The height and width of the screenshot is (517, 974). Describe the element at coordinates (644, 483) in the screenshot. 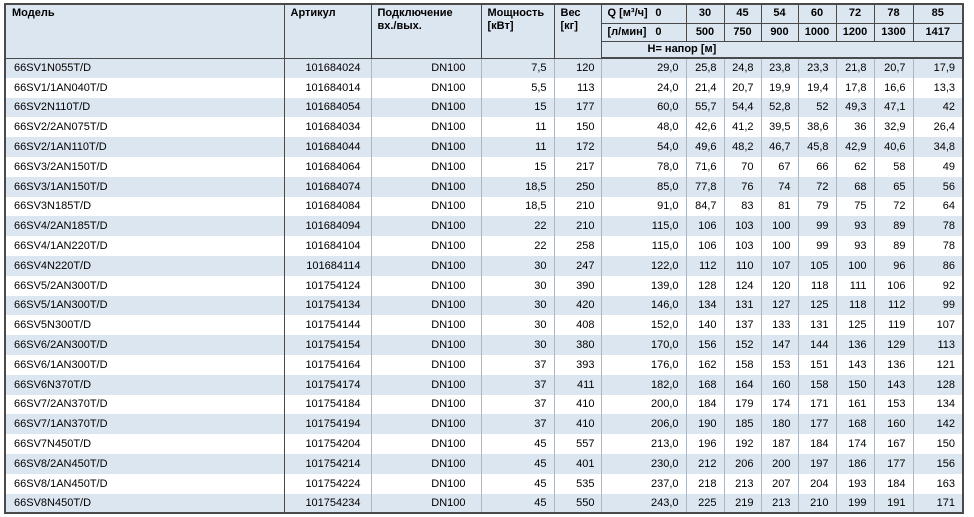

I see `cell-head-value: 237,0` at that location.